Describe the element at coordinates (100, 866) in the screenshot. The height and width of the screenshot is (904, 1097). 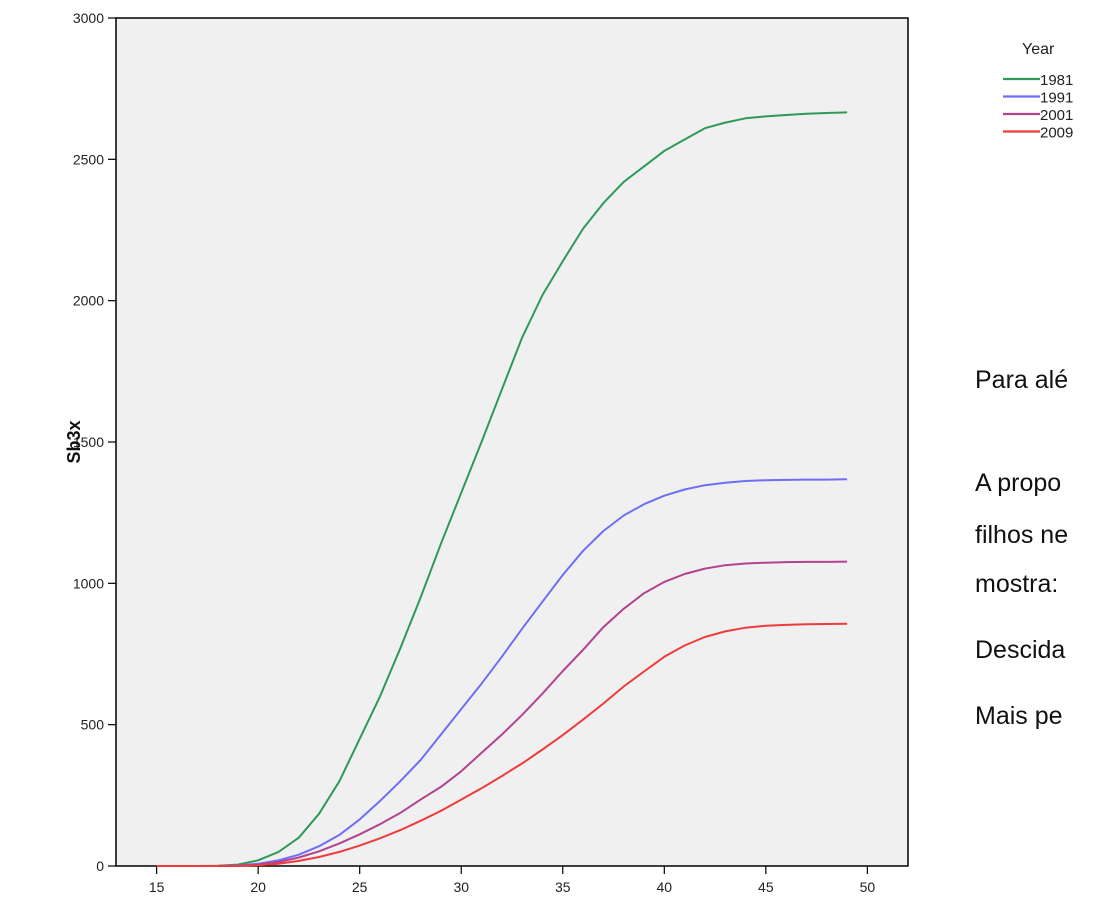
I see `y-tick-label: 0` at that location.